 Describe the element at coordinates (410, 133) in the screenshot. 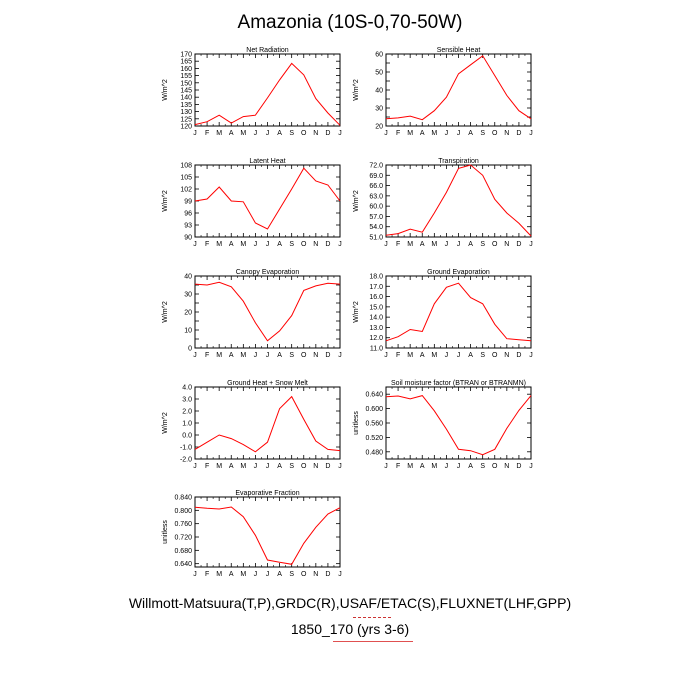

I see `sensible-heat-xtick-label: M` at that location.